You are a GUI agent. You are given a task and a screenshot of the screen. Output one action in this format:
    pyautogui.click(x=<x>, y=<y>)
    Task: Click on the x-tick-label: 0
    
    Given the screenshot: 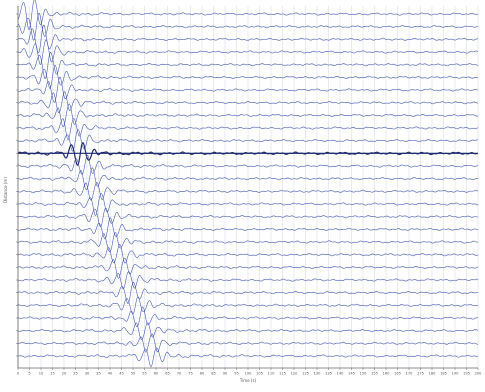 What is the action you would take?
    pyautogui.click(x=18, y=374)
    